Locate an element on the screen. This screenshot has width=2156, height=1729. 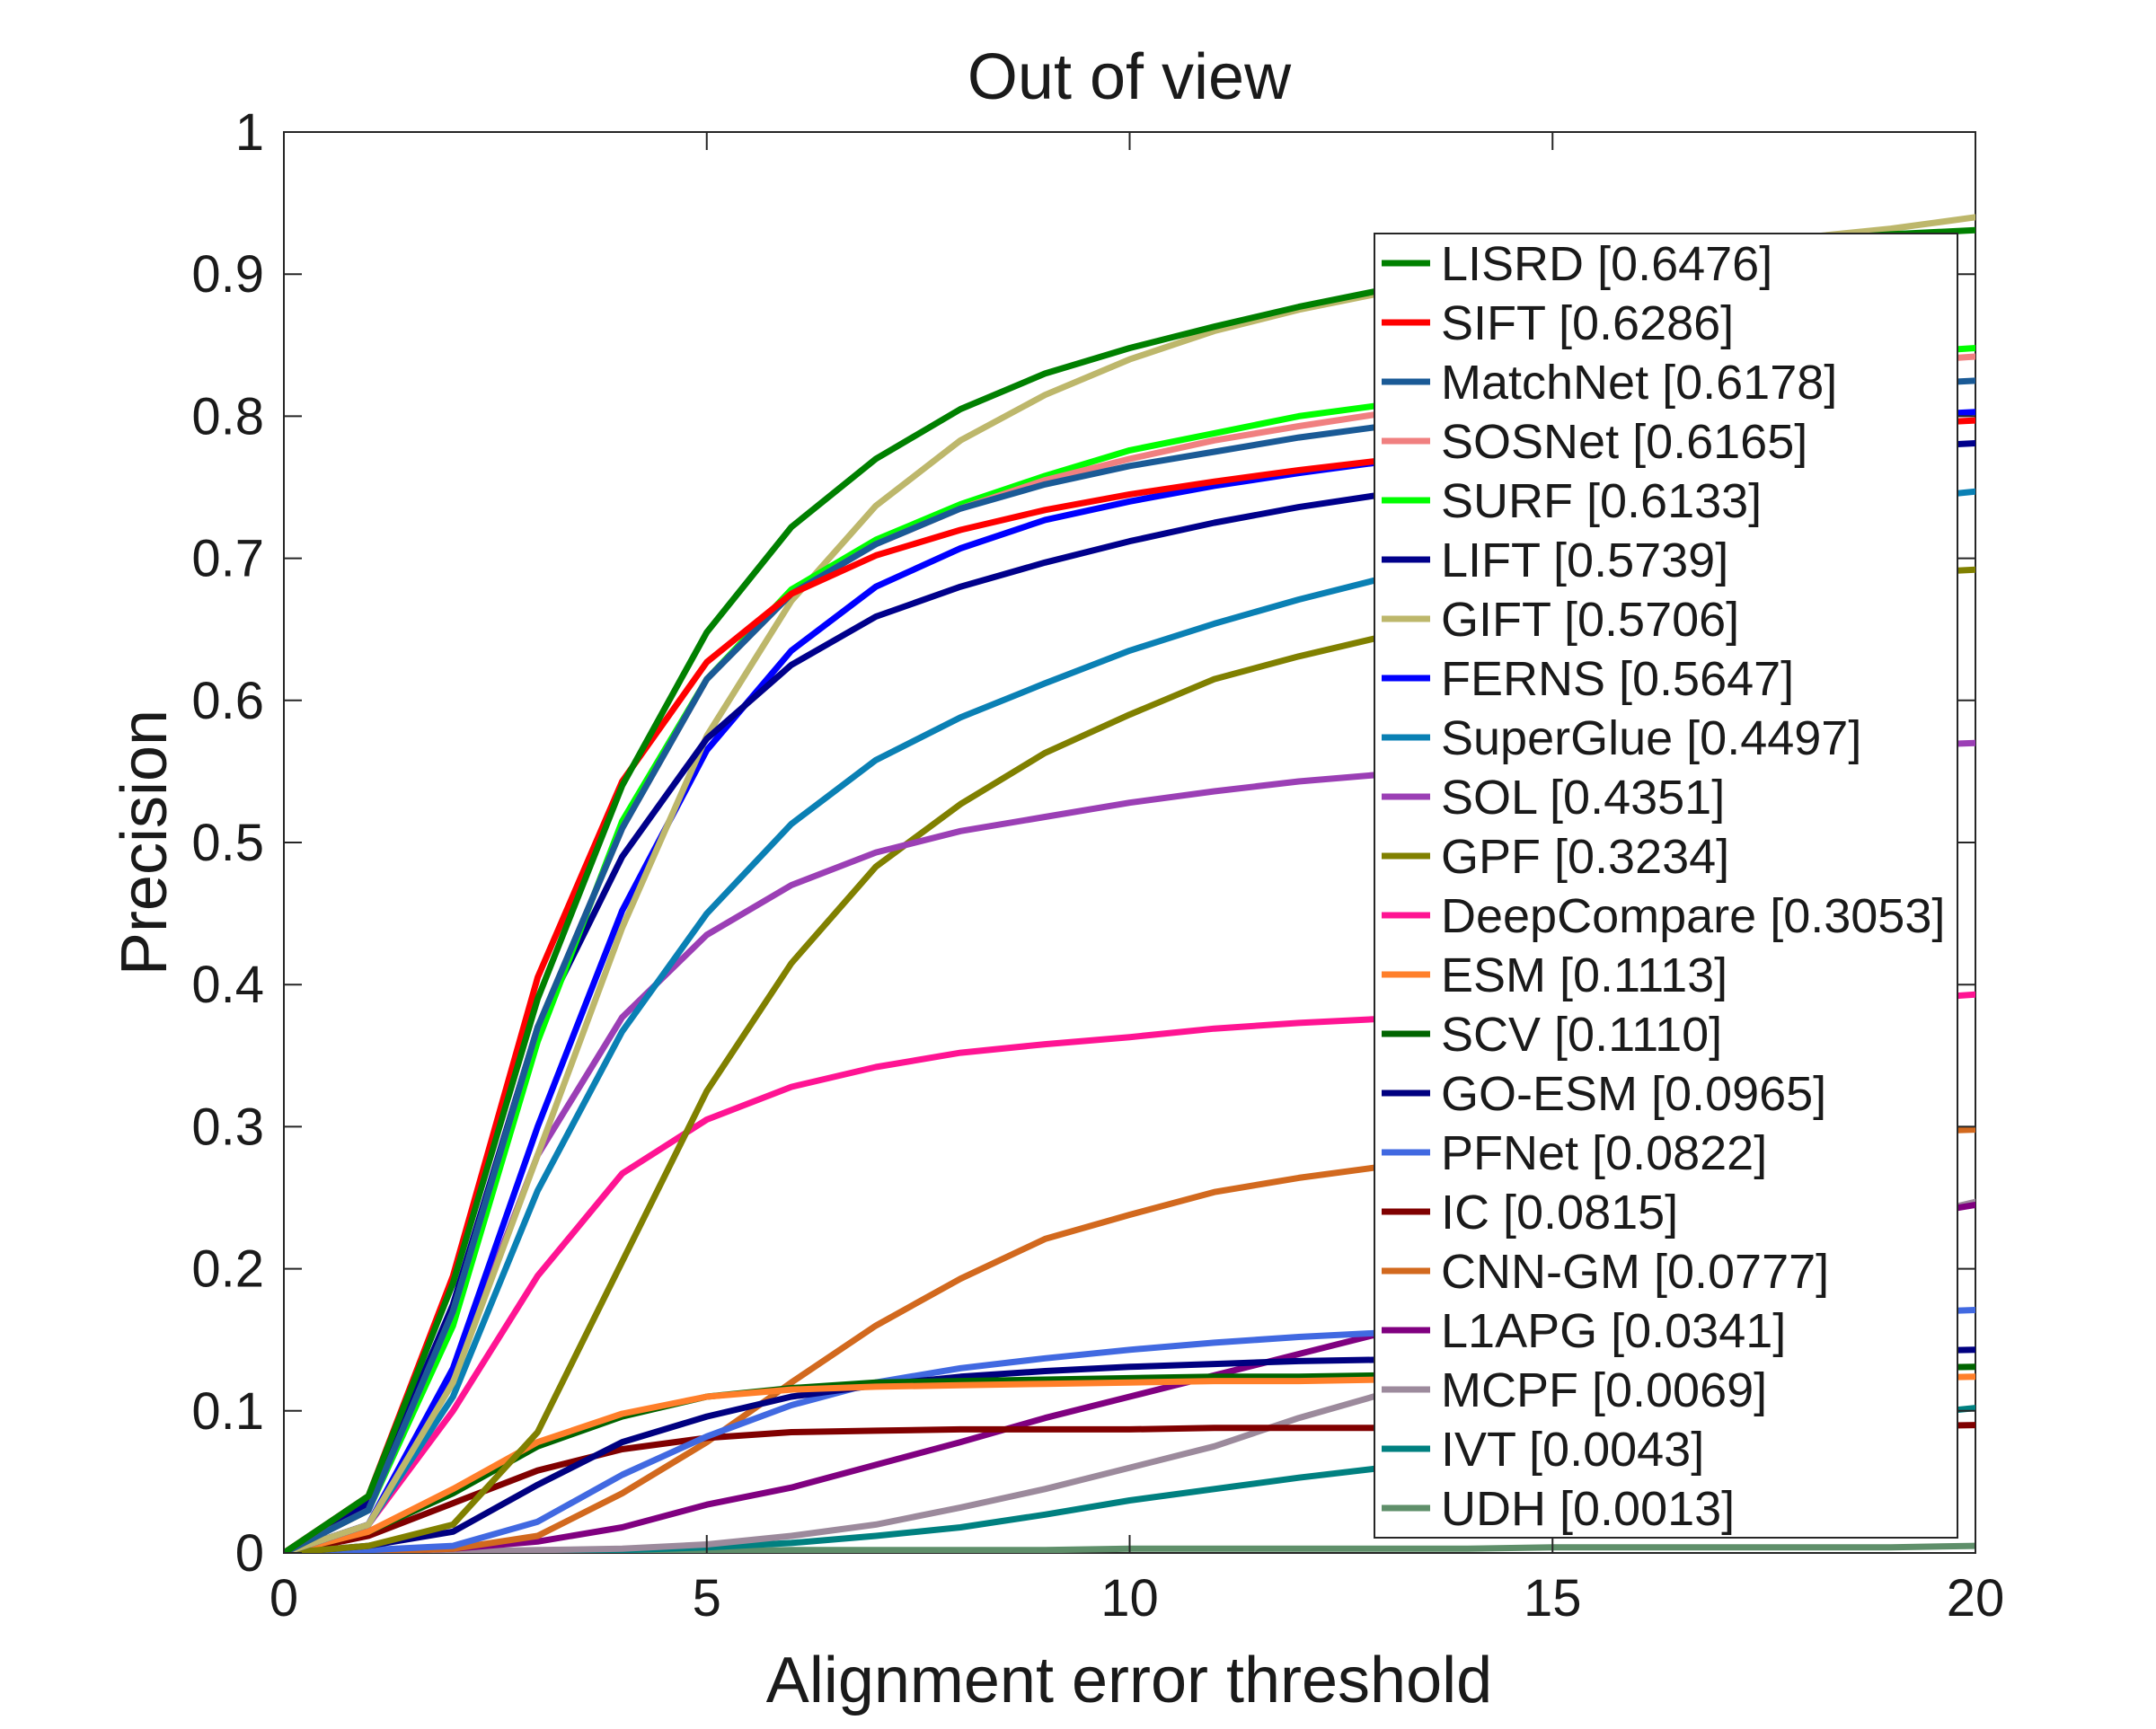
legend-label-13: SCV [0.1110] is located at coordinates (1581, 1035).